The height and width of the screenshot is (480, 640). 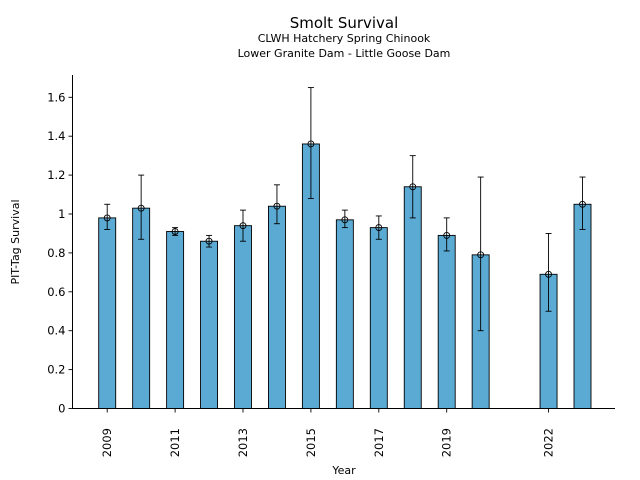 I want to click on bar-2011, so click(x=175, y=320).